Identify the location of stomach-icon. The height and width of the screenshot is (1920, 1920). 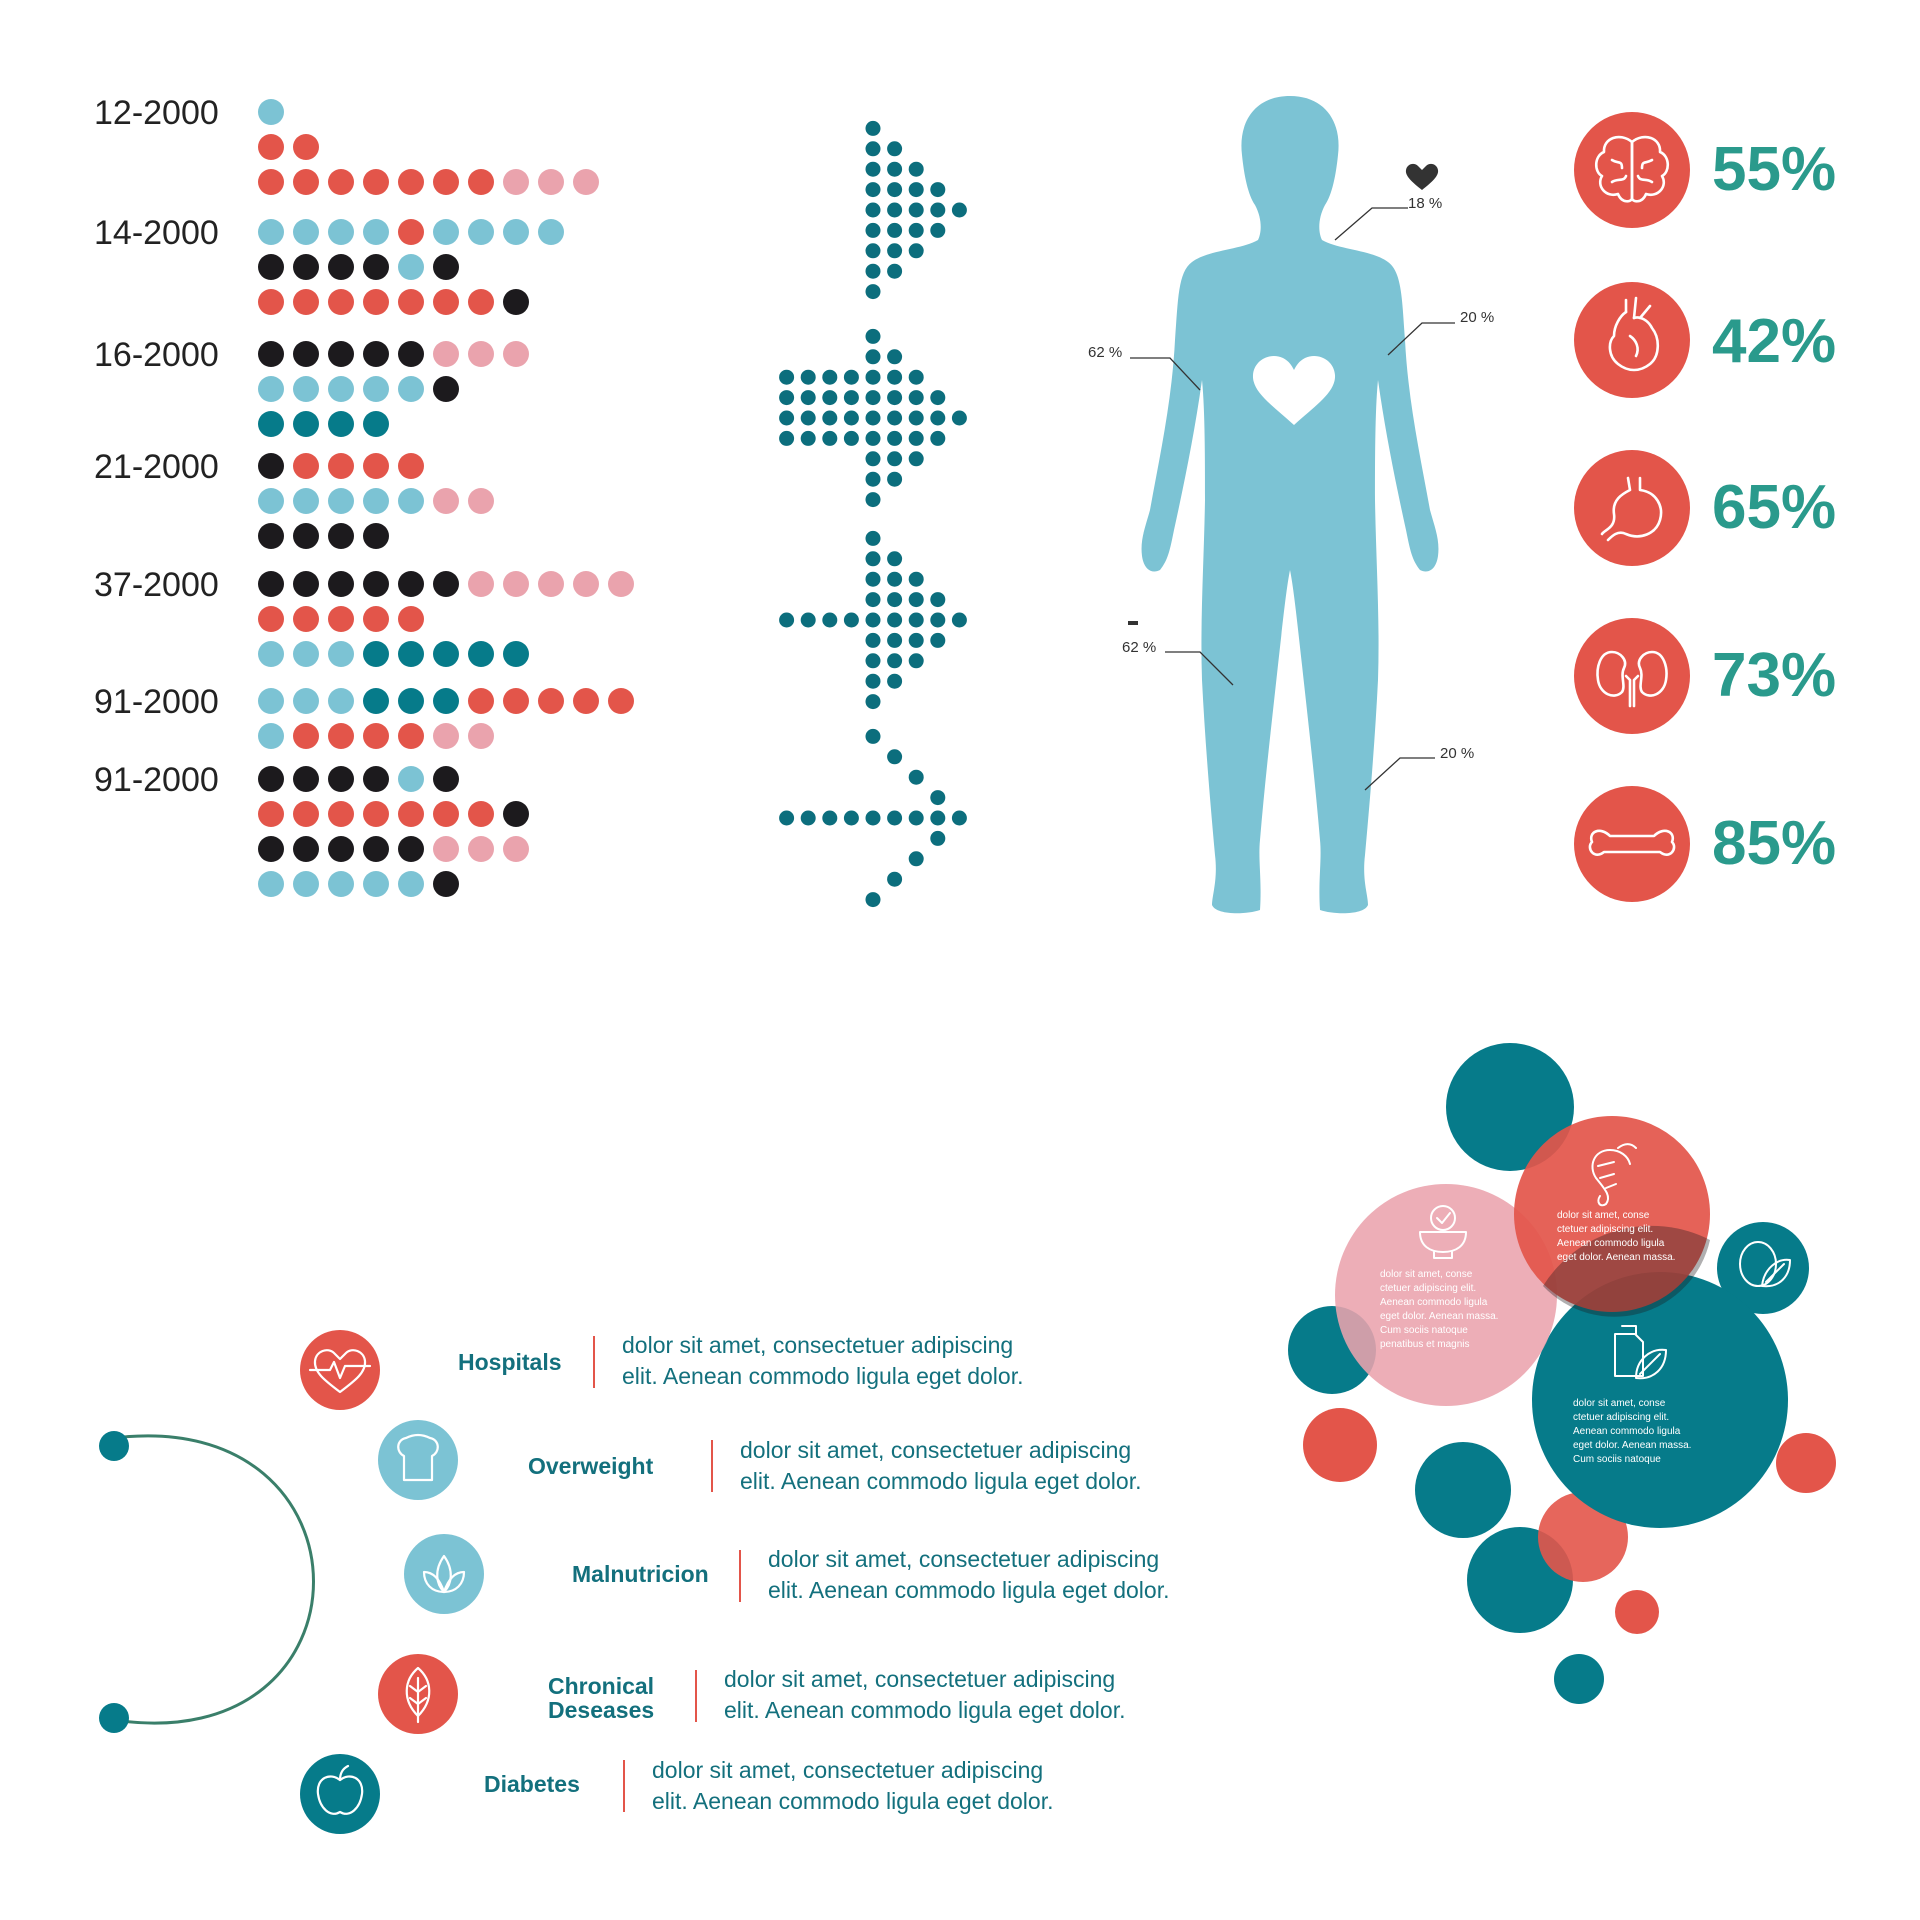
(1631, 509).